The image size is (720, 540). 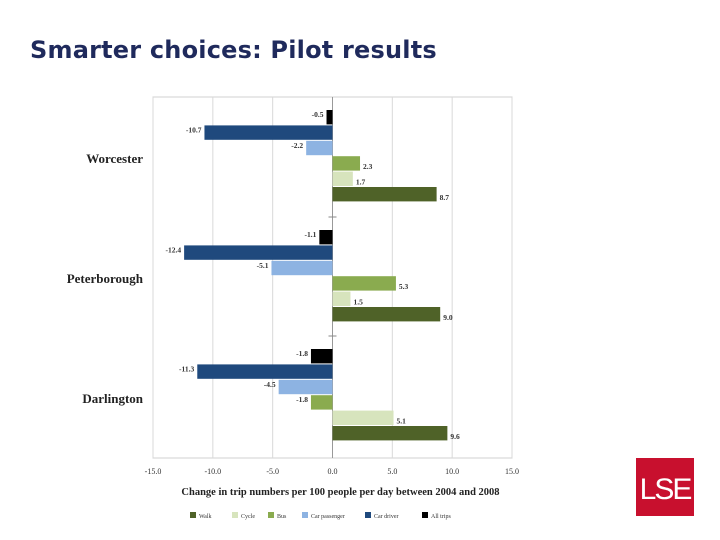 I want to click on legend-label: Cycle, so click(x=248, y=517).